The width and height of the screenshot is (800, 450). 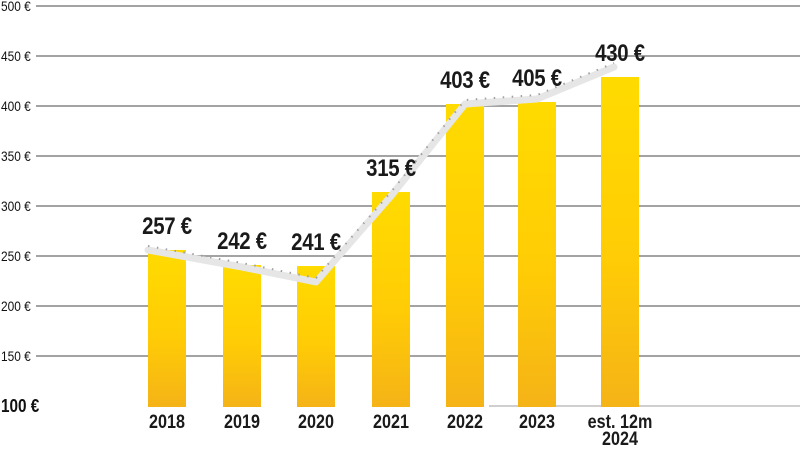 What do you see at coordinates (391, 422) in the screenshot?
I see `x-axis-label-2021: 2021` at bounding box center [391, 422].